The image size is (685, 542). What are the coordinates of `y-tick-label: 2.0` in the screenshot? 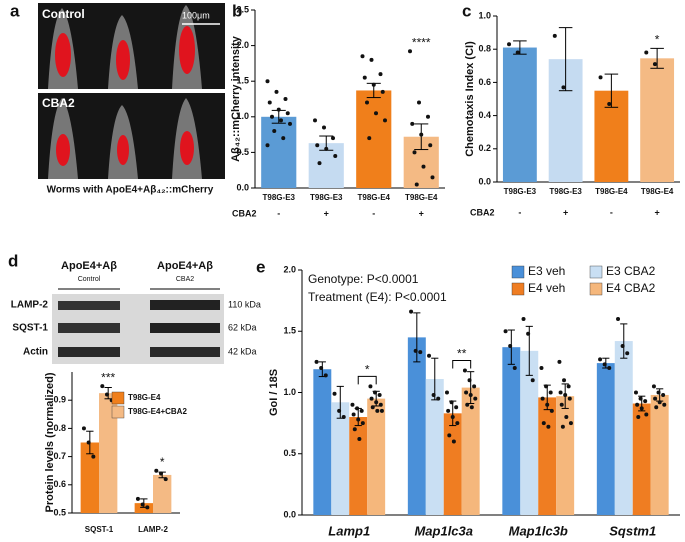 It's located at (289, 269).